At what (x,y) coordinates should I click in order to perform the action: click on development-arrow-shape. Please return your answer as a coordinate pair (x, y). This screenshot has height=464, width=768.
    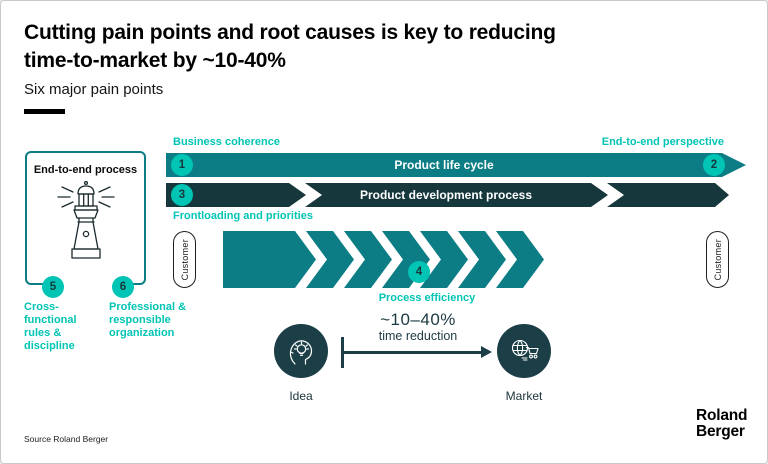
    Looking at the image, I should click on (447, 195).